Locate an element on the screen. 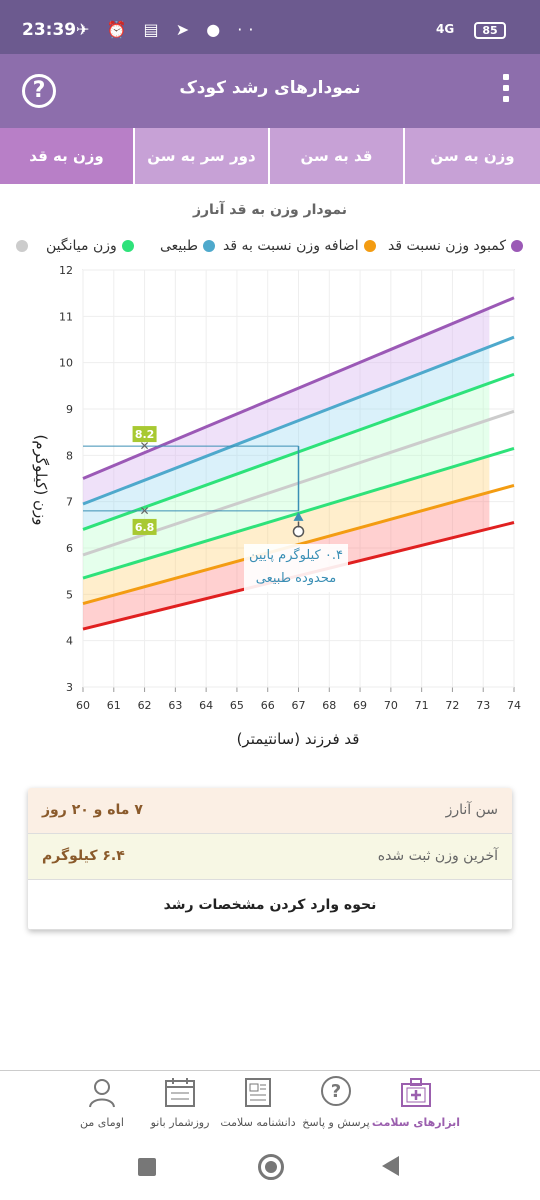 This screenshot has height=1200, width=540. nav-health-tools: ابزارهای سلامت is located at coordinates (416, 1102).